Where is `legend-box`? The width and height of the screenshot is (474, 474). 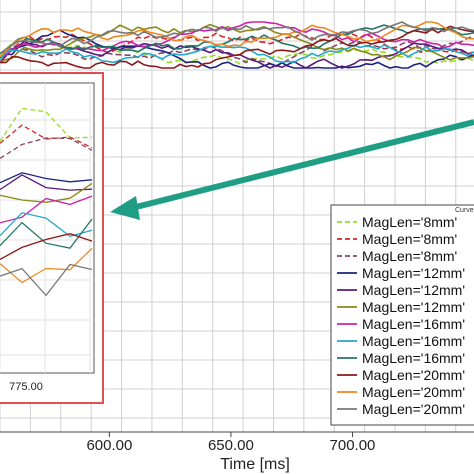 legend-box is located at coordinates (402, 315).